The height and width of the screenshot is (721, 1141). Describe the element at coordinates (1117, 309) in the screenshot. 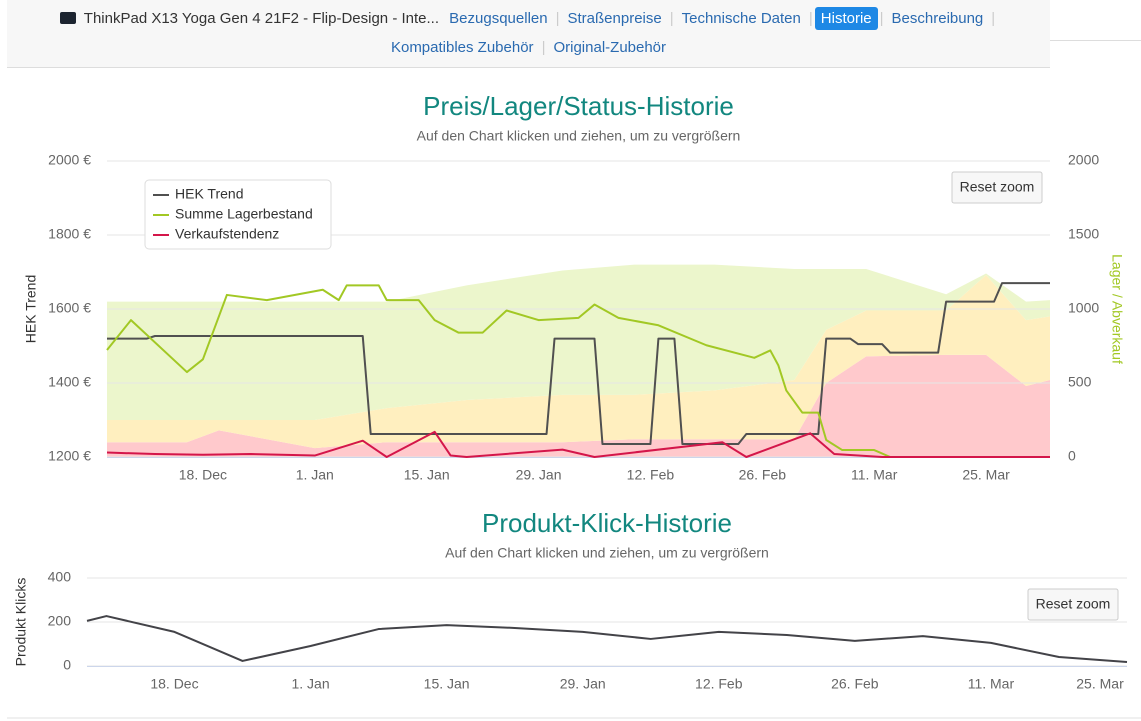

I see `y2-axis-title: Lager / Abverkauf` at that location.